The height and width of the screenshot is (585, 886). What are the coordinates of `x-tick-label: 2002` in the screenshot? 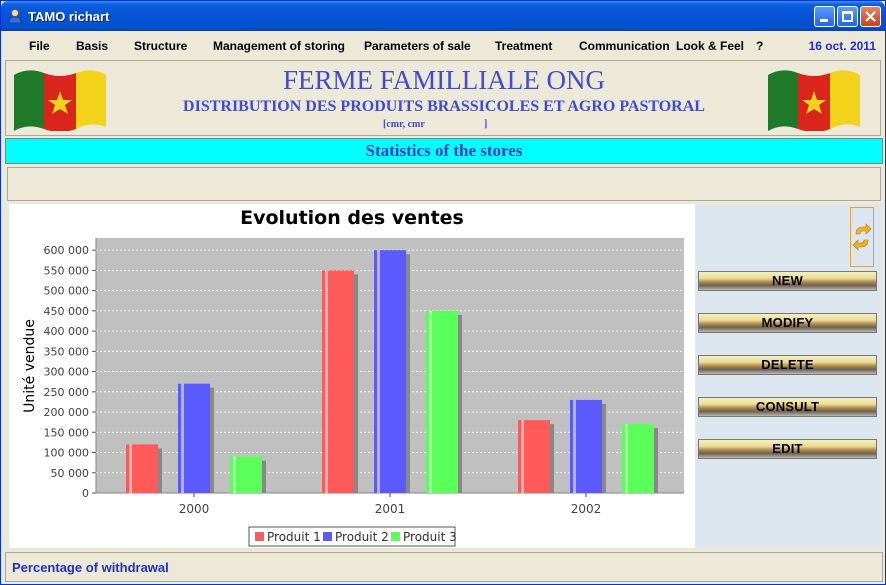 It's located at (586, 509).